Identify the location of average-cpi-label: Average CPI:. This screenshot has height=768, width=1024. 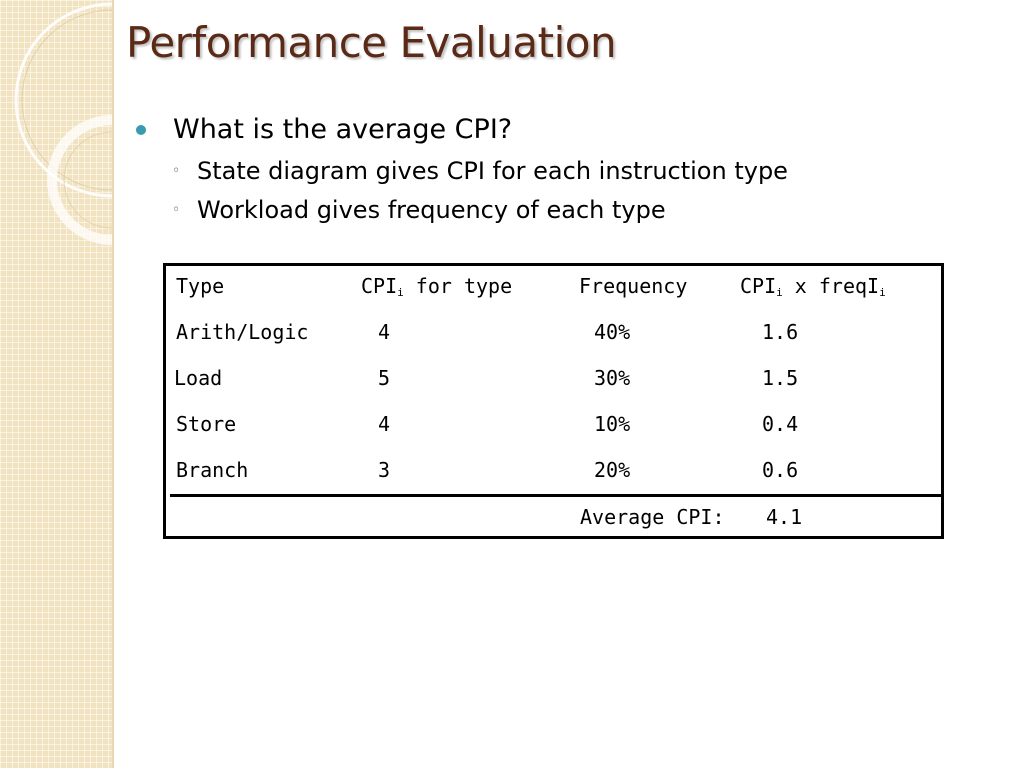
(652, 517).